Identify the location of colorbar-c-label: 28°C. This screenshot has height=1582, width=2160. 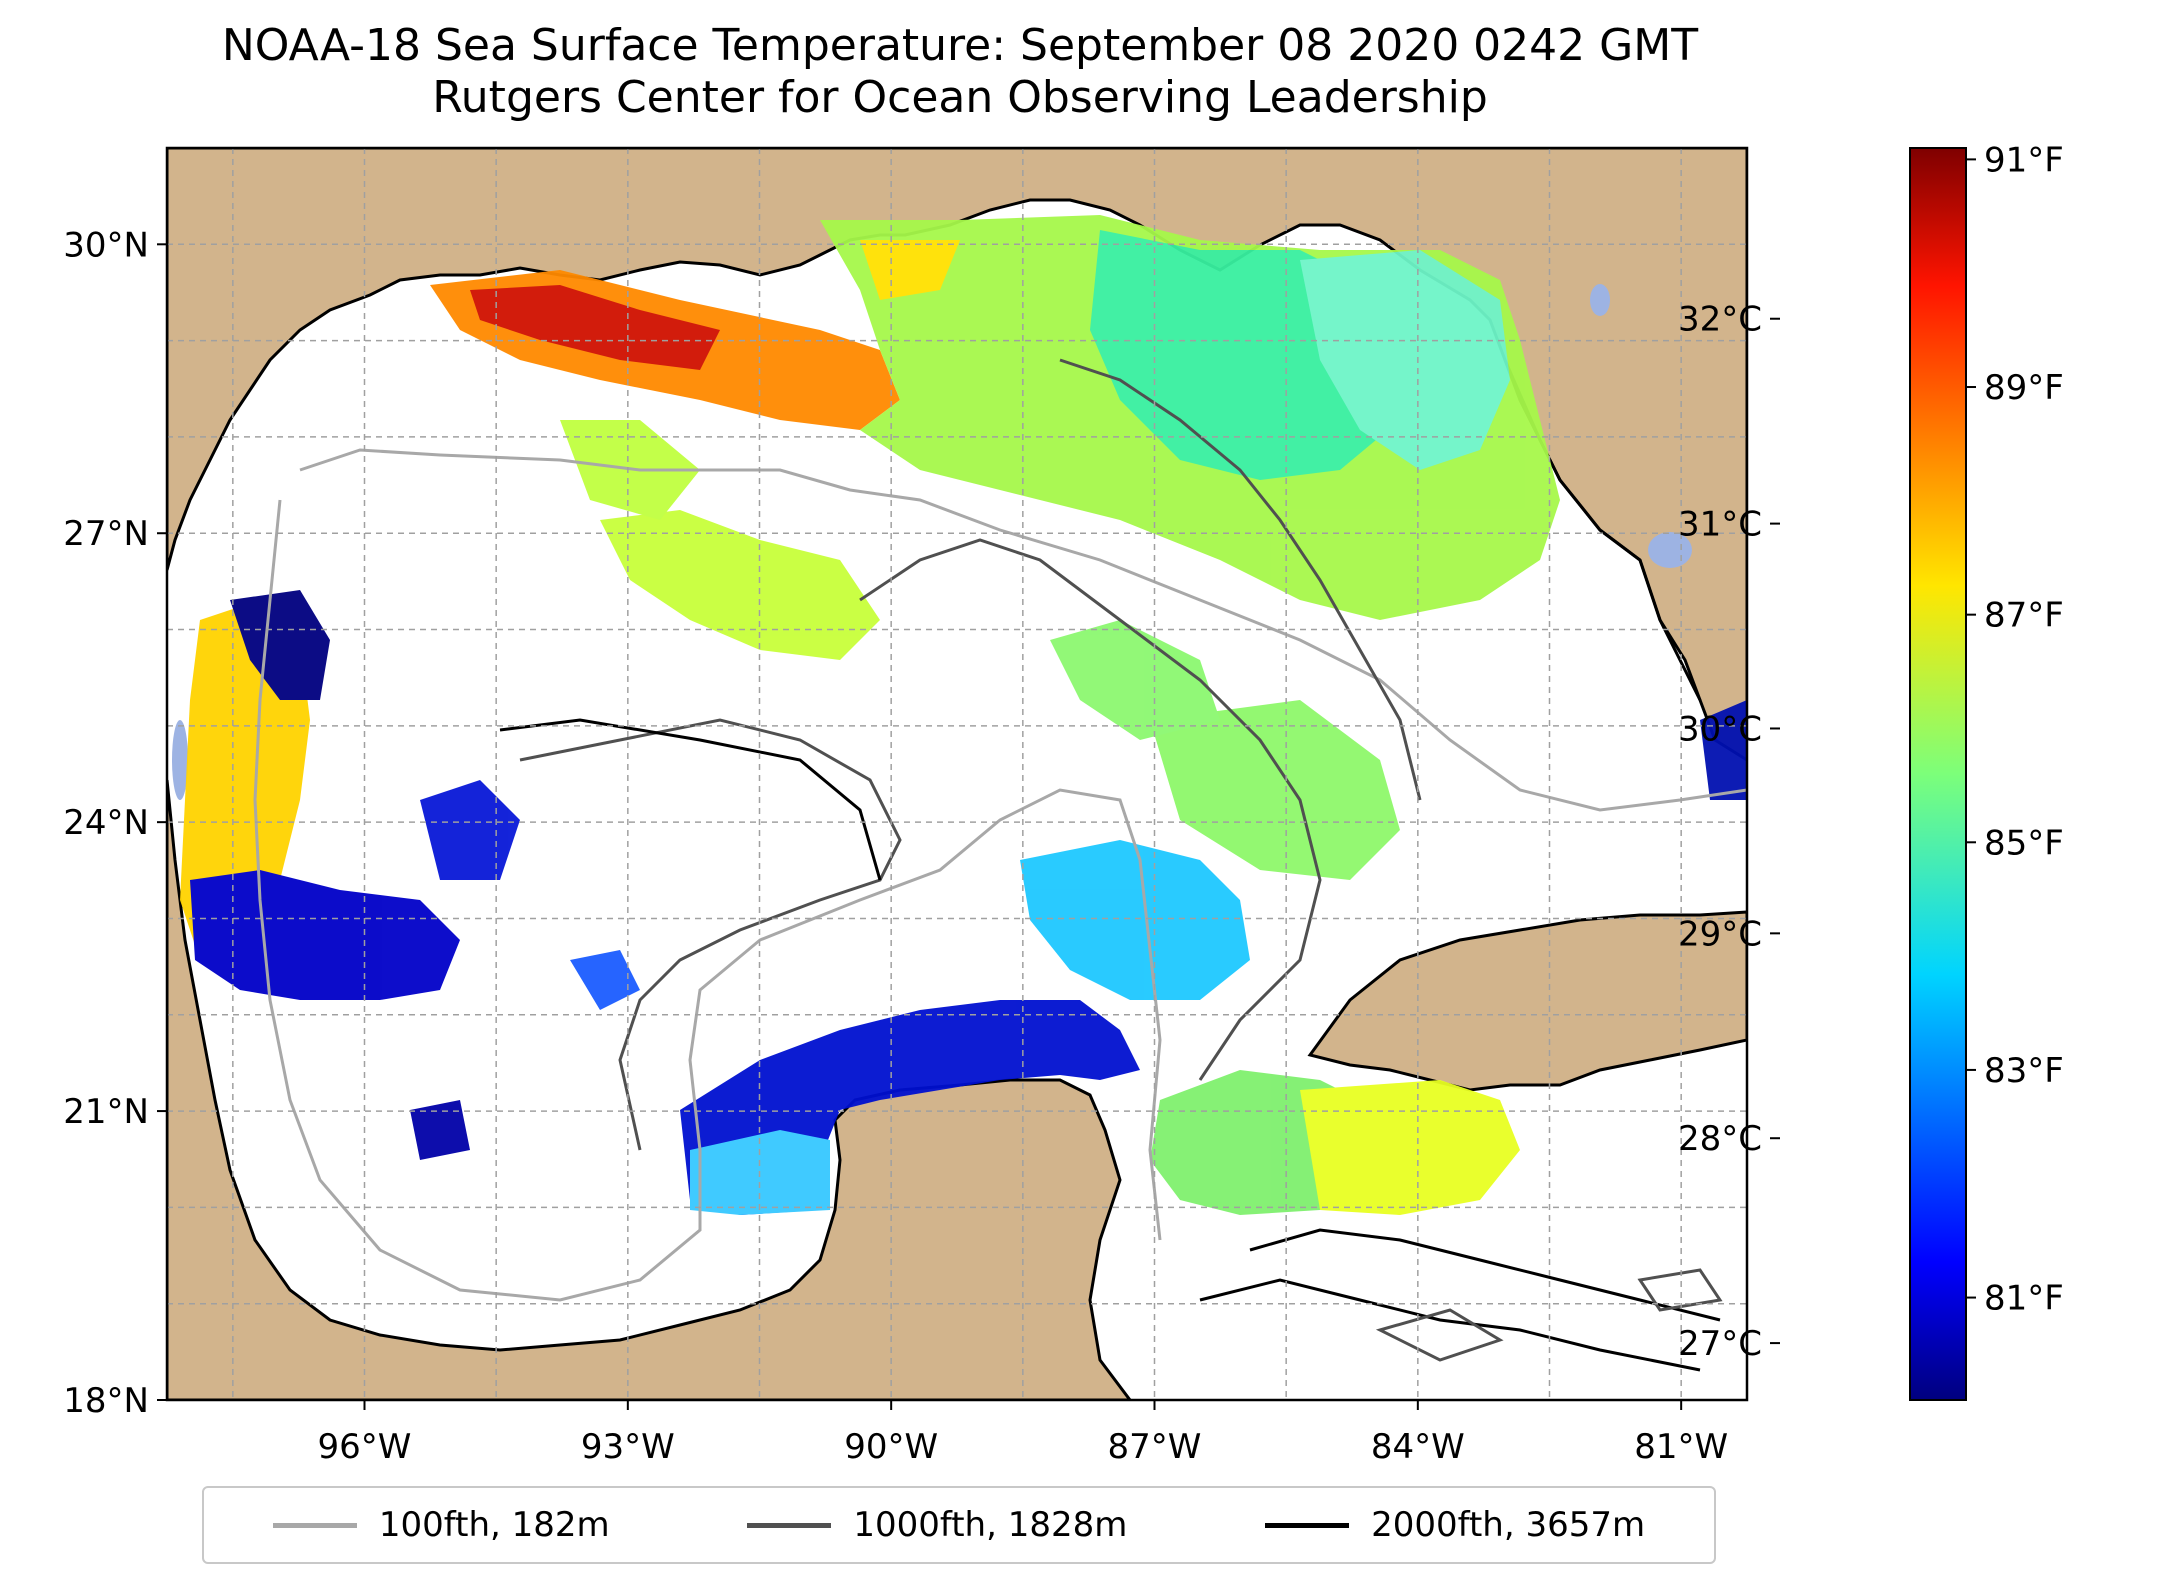
(1720, 1139).